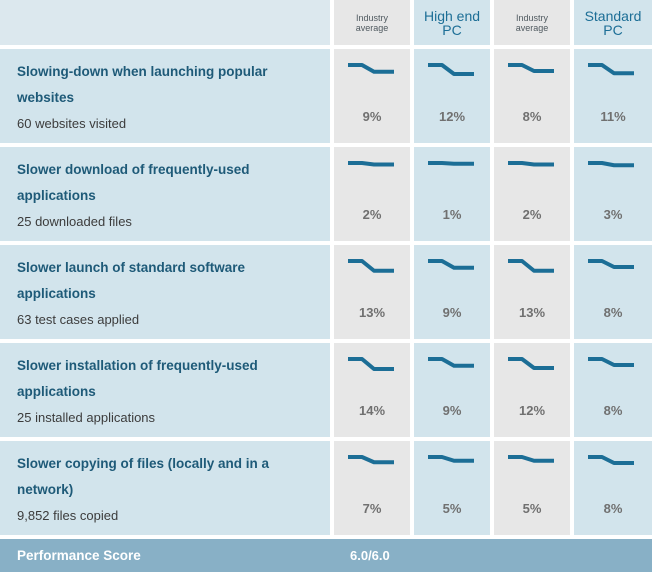 The image size is (652, 572). What do you see at coordinates (613, 214) in the screenshot?
I see `percentage-value: 3%` at bounding box center [613, 214].